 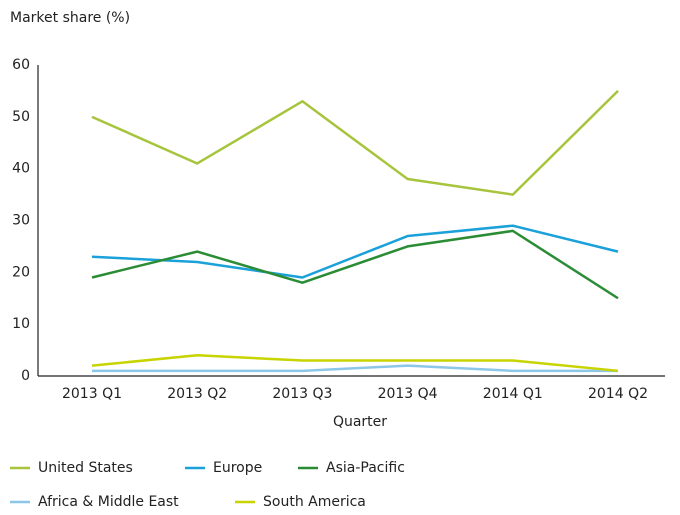 What do you see at coordinates (513, 394) in the screenshot?
I see `x-tick-label: 2014 Q1` at bounding box center [513, 394].